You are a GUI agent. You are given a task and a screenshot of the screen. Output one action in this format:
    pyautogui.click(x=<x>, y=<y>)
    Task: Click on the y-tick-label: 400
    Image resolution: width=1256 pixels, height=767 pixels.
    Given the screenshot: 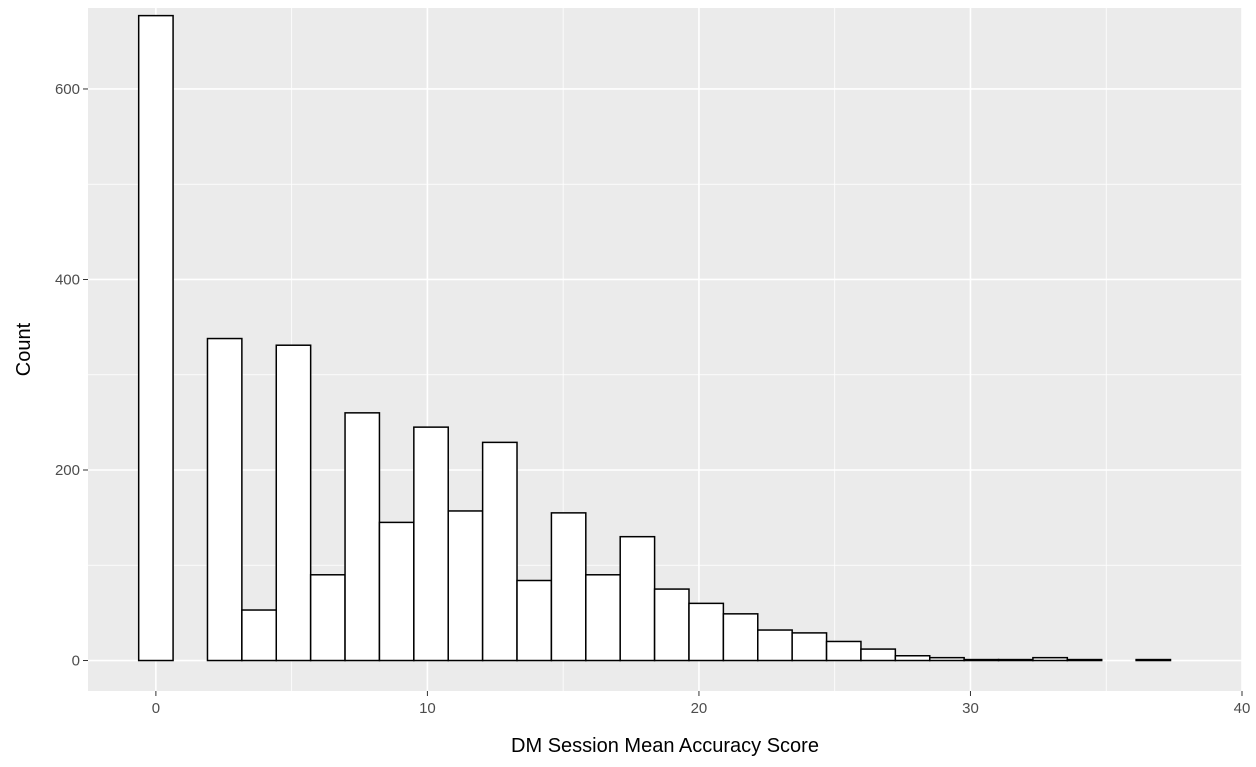 What is the action you would take?
    pyautogui.click(x=67, y=279)
    